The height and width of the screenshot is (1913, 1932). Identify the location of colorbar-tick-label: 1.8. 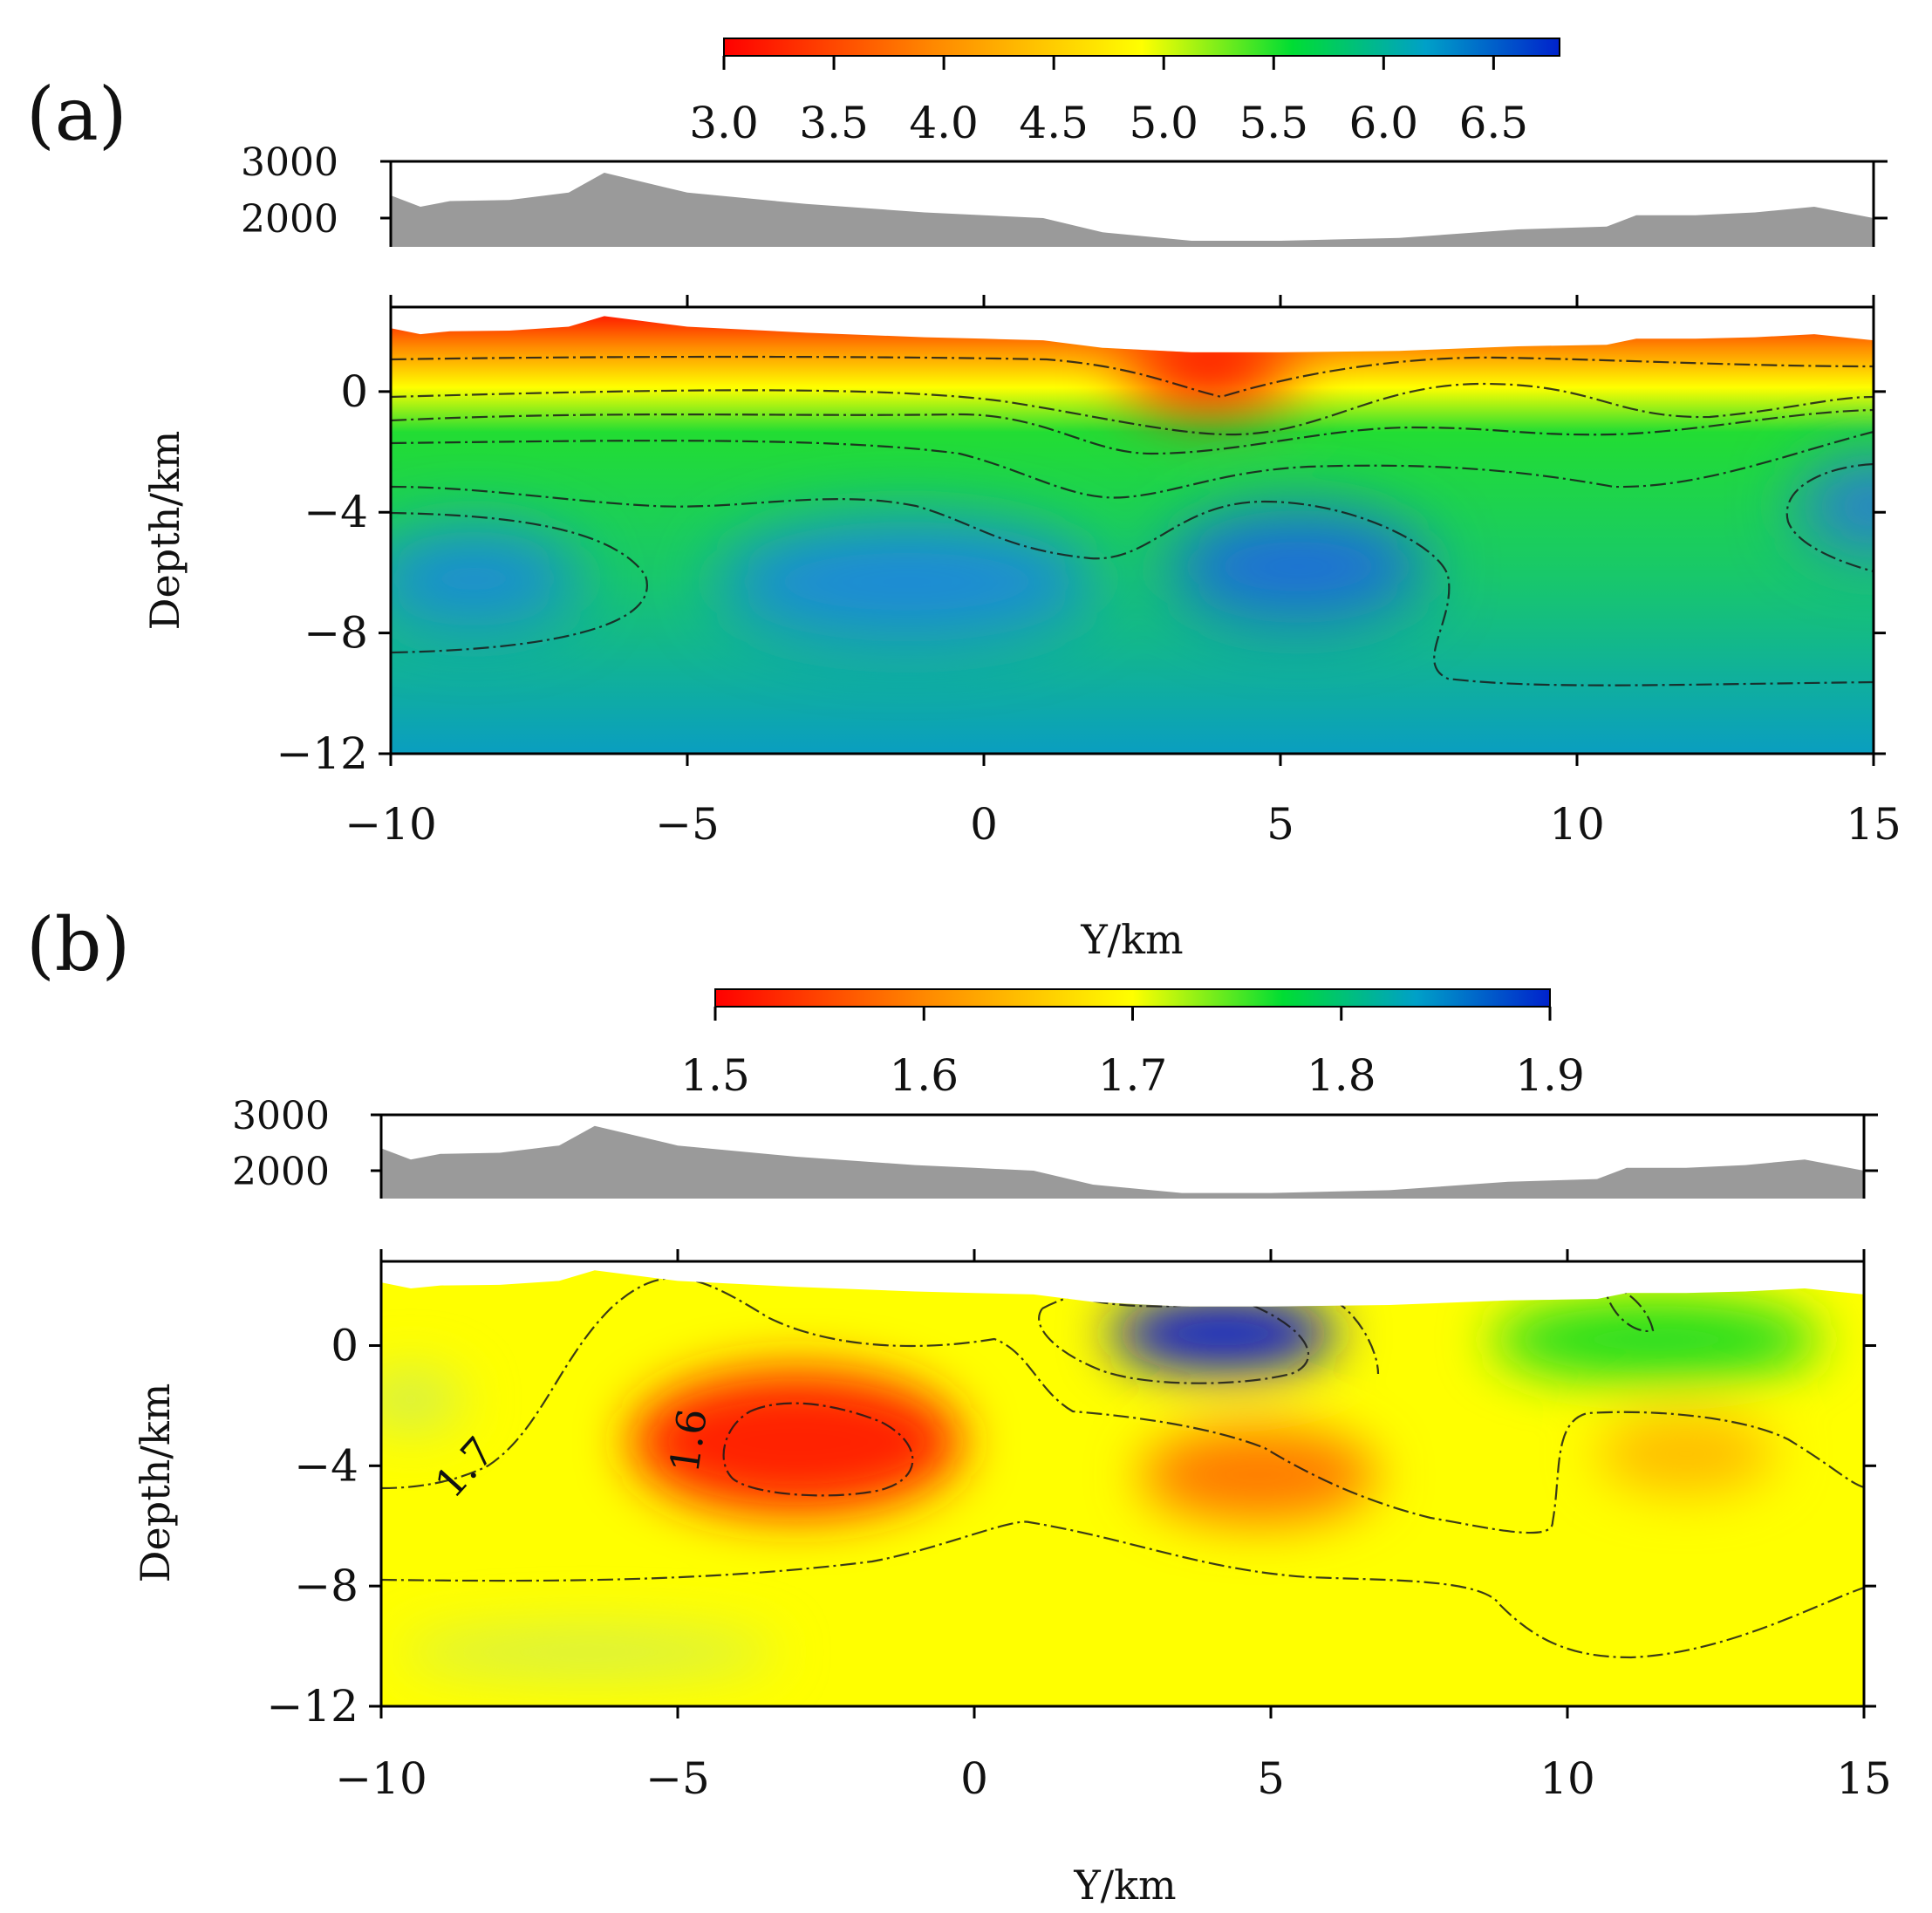
(1341, 1075).